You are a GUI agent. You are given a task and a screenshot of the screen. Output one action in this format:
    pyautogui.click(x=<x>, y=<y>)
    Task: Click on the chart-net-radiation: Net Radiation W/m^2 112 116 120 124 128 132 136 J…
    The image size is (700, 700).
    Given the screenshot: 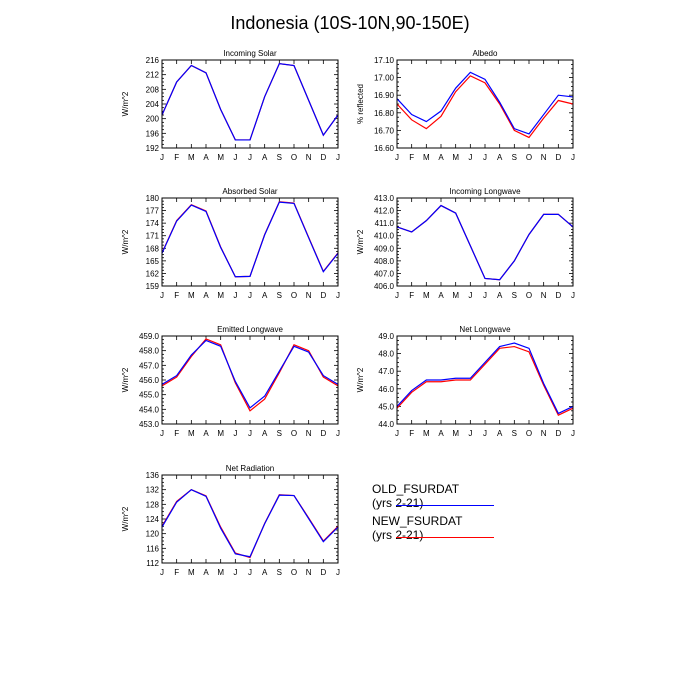 What is the action you would take?
    pyautogui.click(x=230, y=520)
    